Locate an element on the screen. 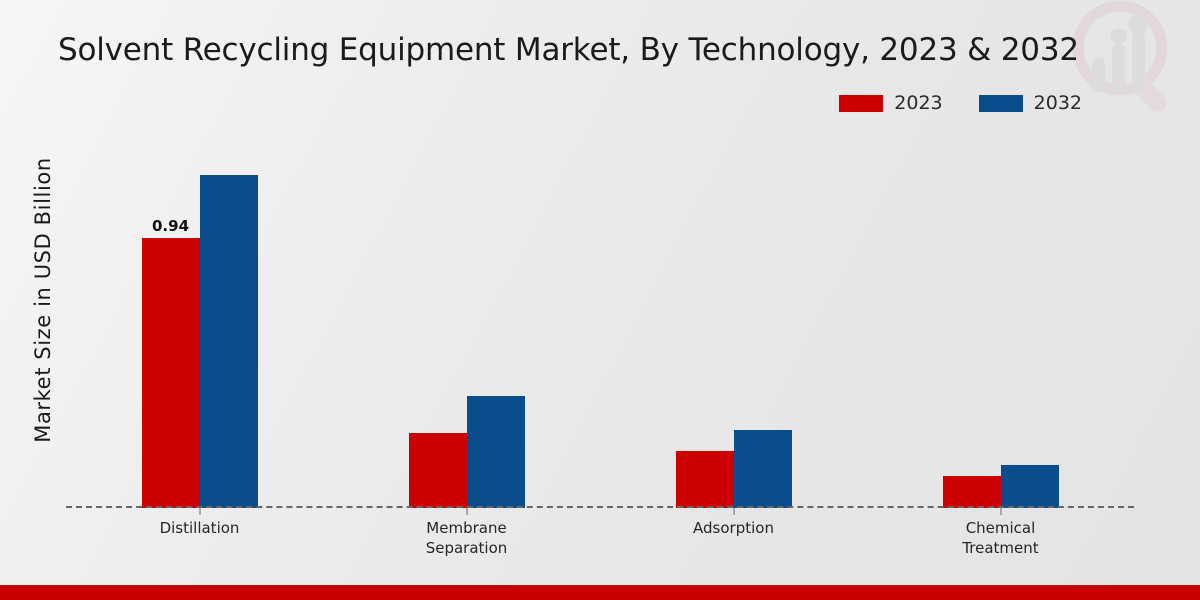 This screenshot has width=1200, height=600. x-axis-category-label: Adsorption is located at coordinates (733, 528).